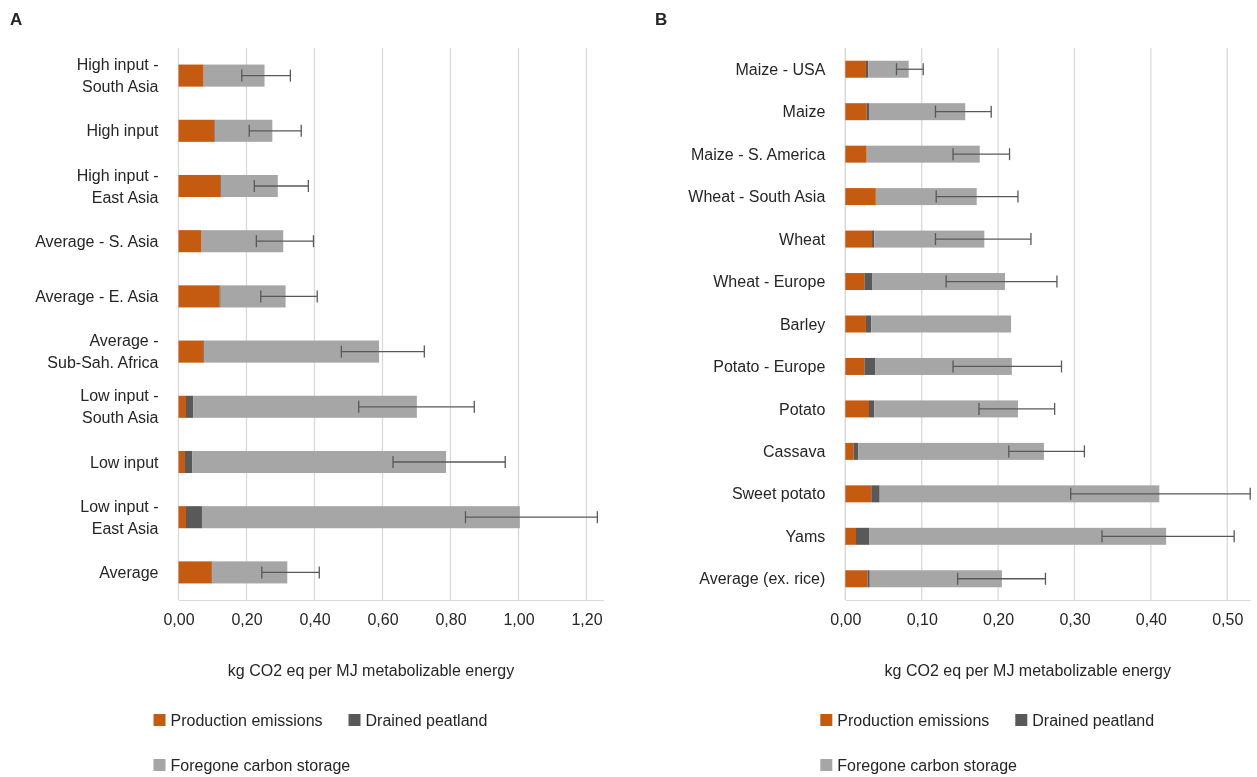  What do you see at coordinates (805, 536) in the screenshot?
I see `y-tick-label: Yams` at bounding box center [805, 536].